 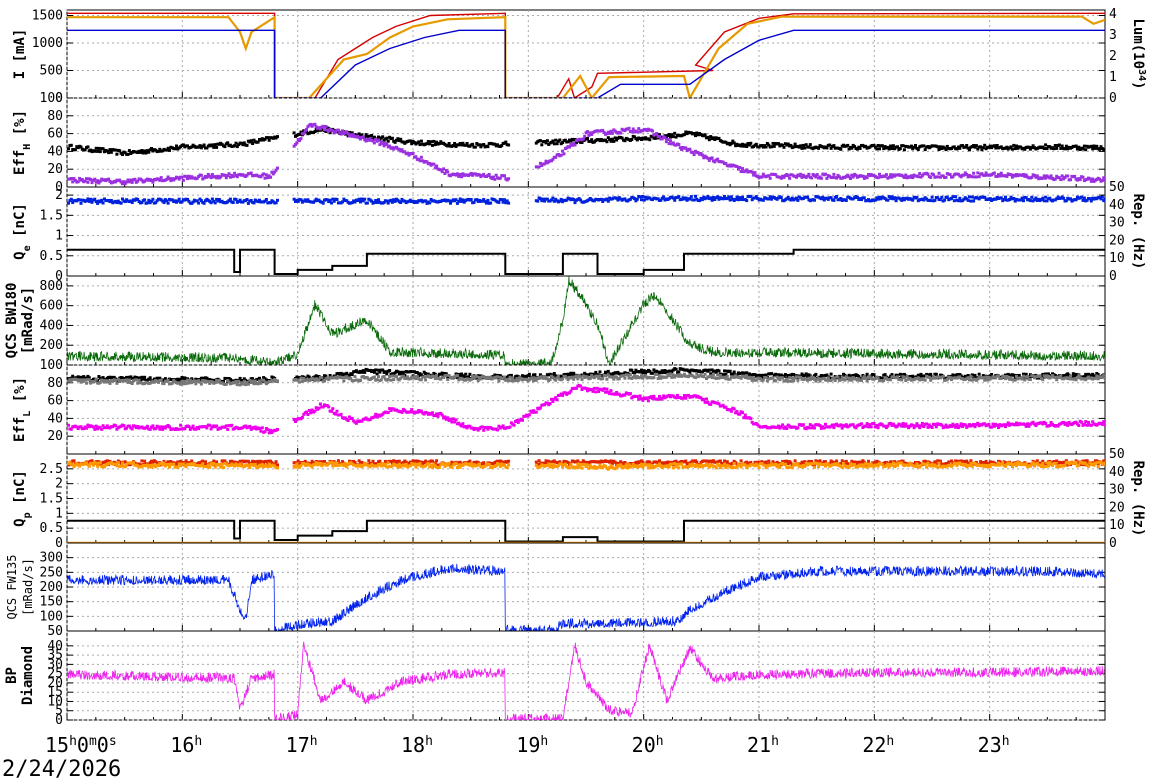 I want to click on y-right-tick-label: 0, so click(x=1113, y=543).